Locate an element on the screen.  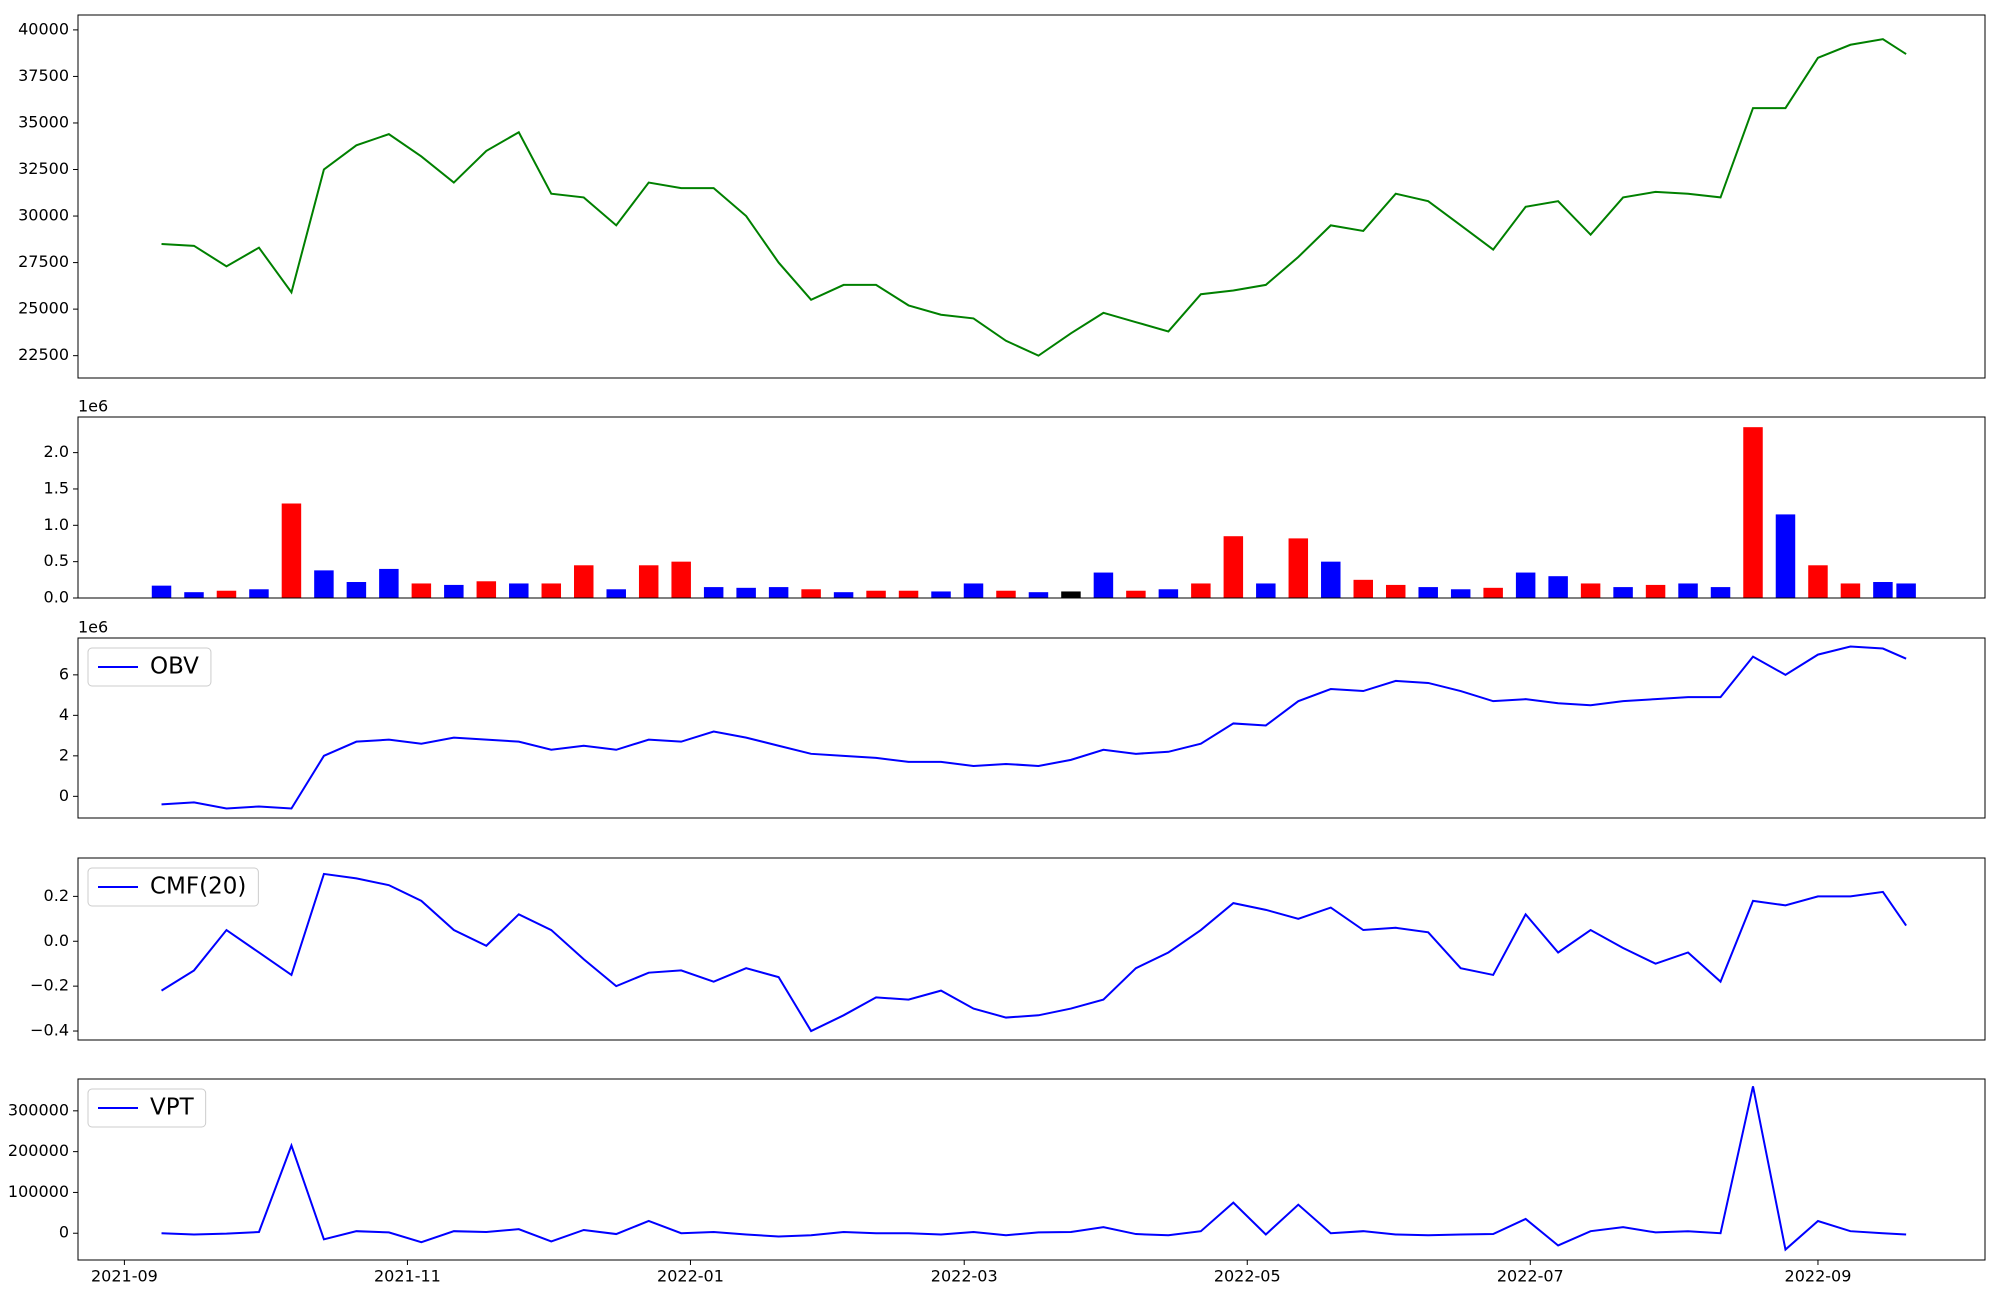
y-tick-label: 22500 is located at coordinates (43, 354).